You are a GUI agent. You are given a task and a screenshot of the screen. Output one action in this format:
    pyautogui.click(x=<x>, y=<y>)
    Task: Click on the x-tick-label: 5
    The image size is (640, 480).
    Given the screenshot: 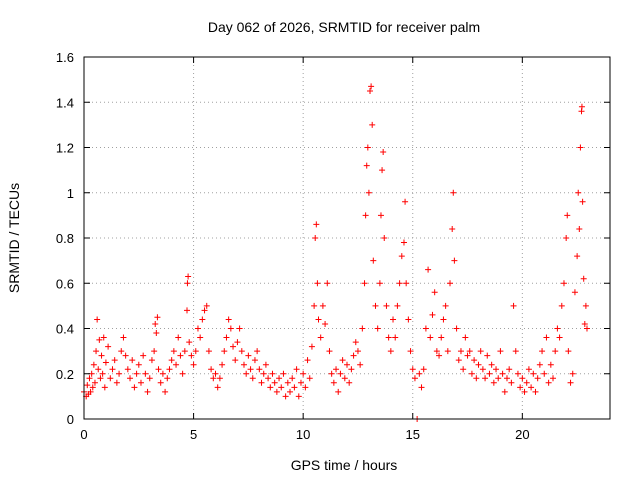 What is the action you would take?
    pyautogui.click(x=193, y=434)
    